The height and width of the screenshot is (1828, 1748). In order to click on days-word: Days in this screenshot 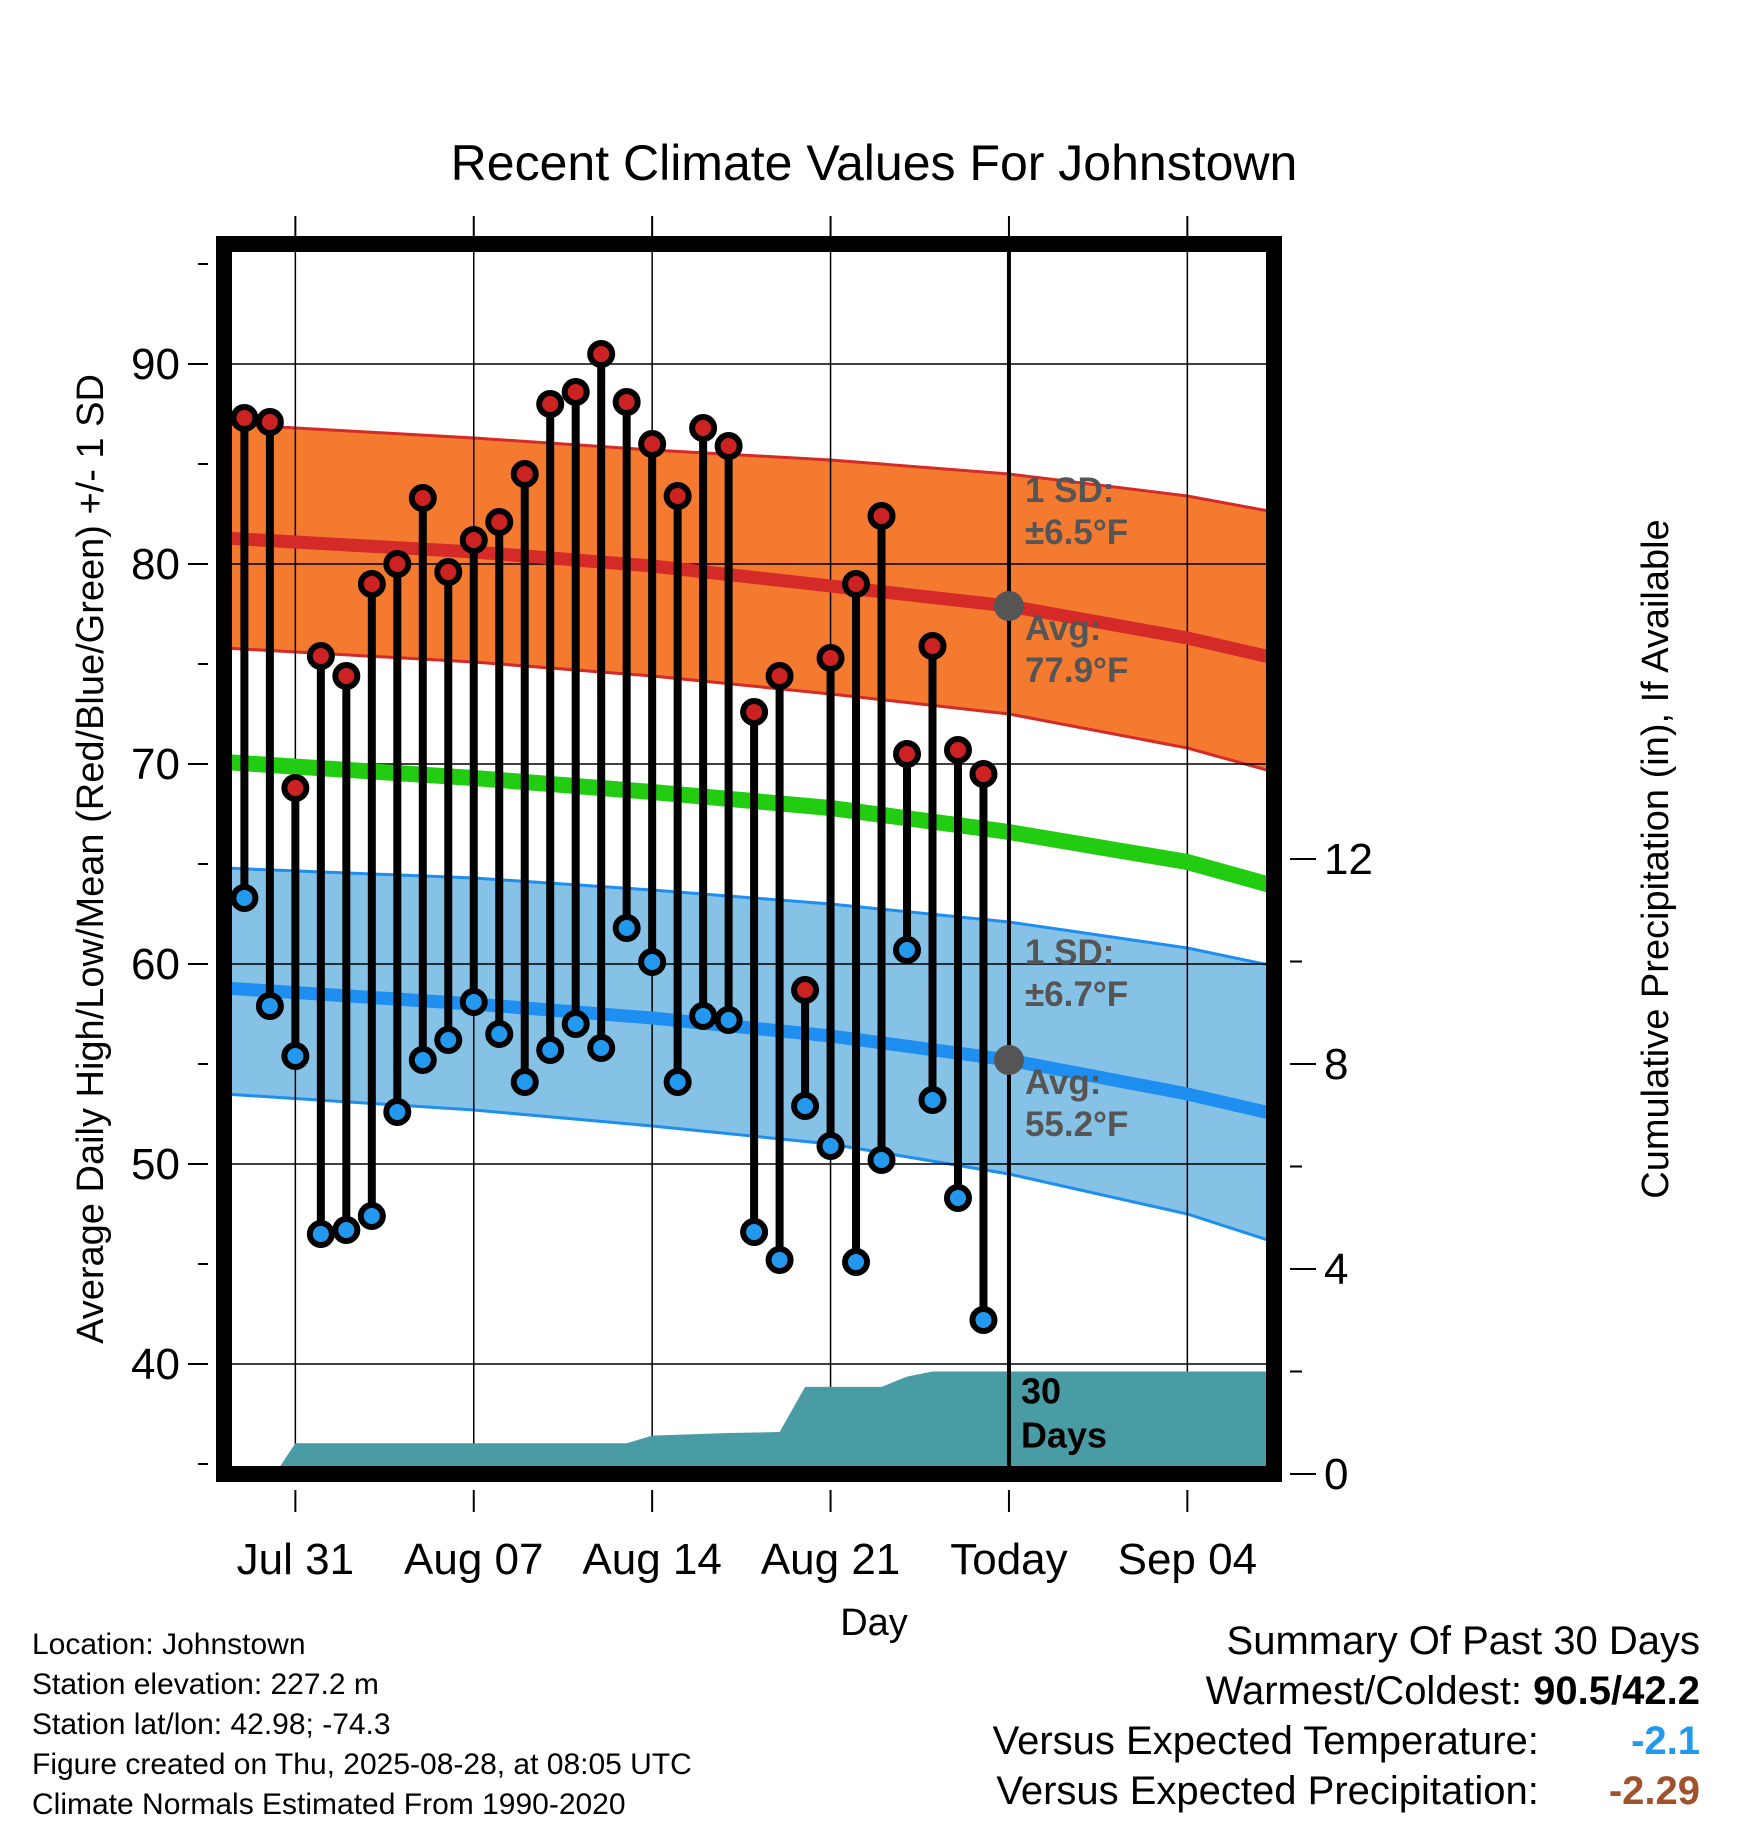, I will do `click(1064, 1435)`.